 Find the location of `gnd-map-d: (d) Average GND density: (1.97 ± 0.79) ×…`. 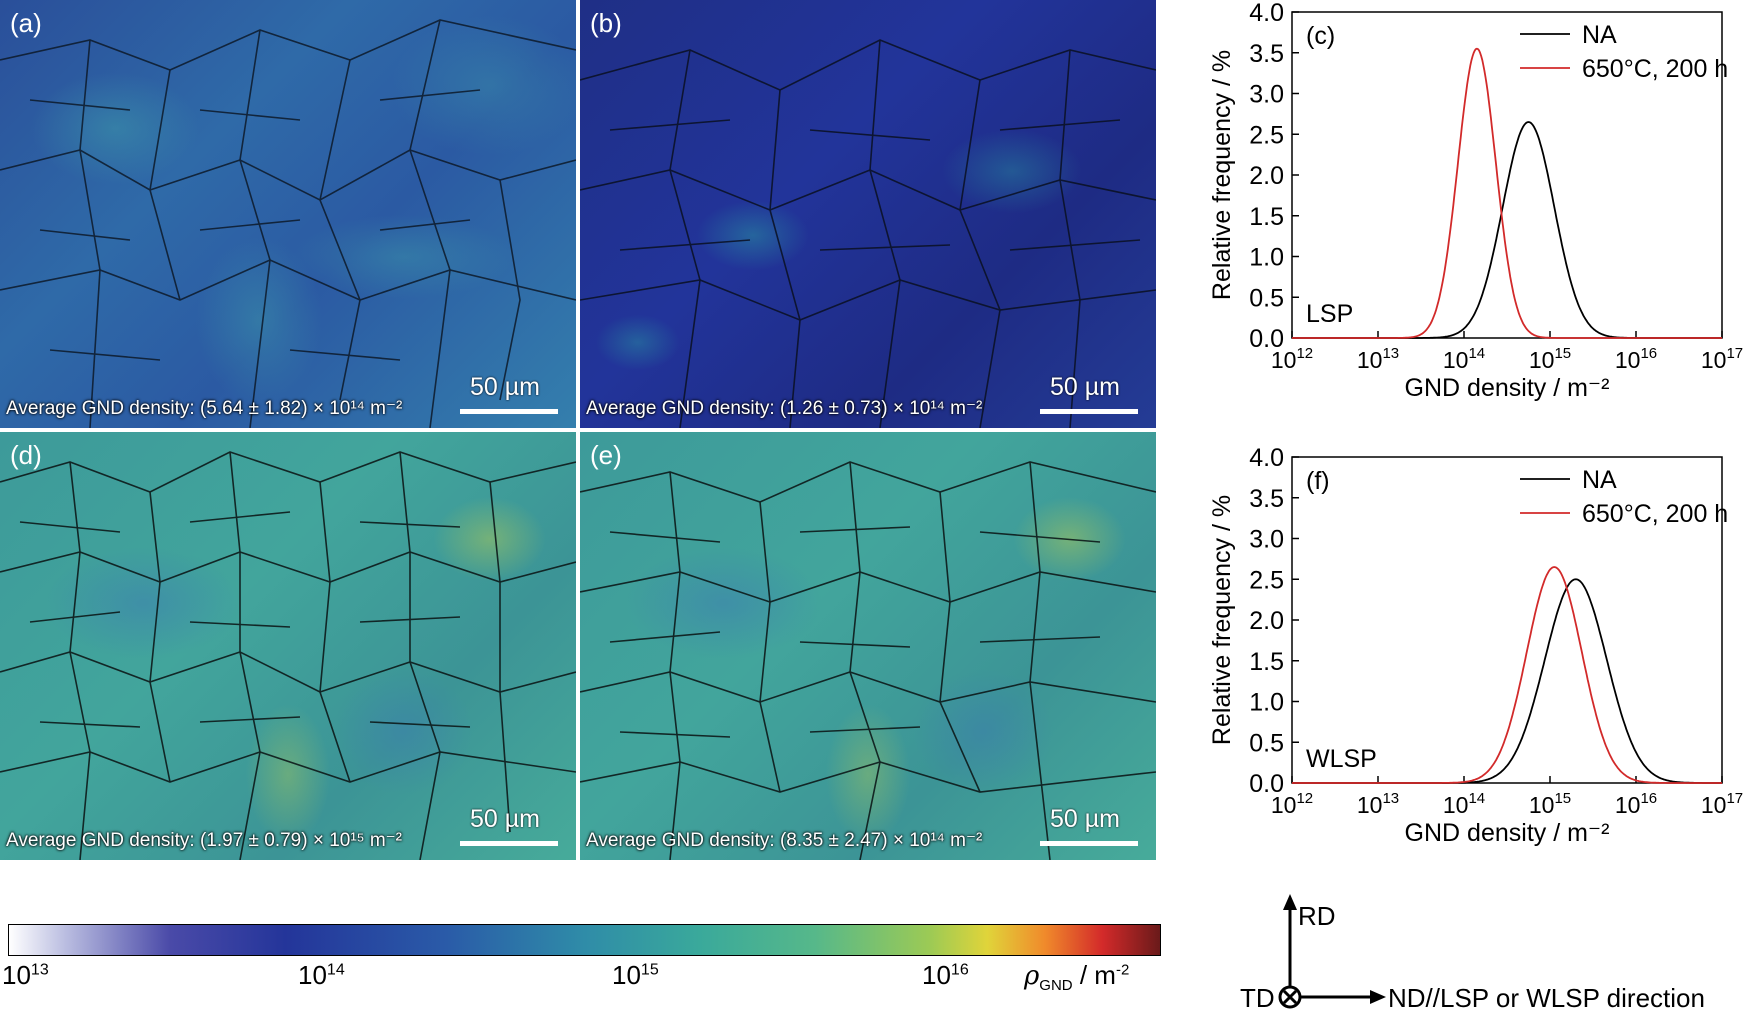

gnd-map-d: (d) Average GND density: (1.97 ± 0.79) ×… is located at coordinates (288, 646).